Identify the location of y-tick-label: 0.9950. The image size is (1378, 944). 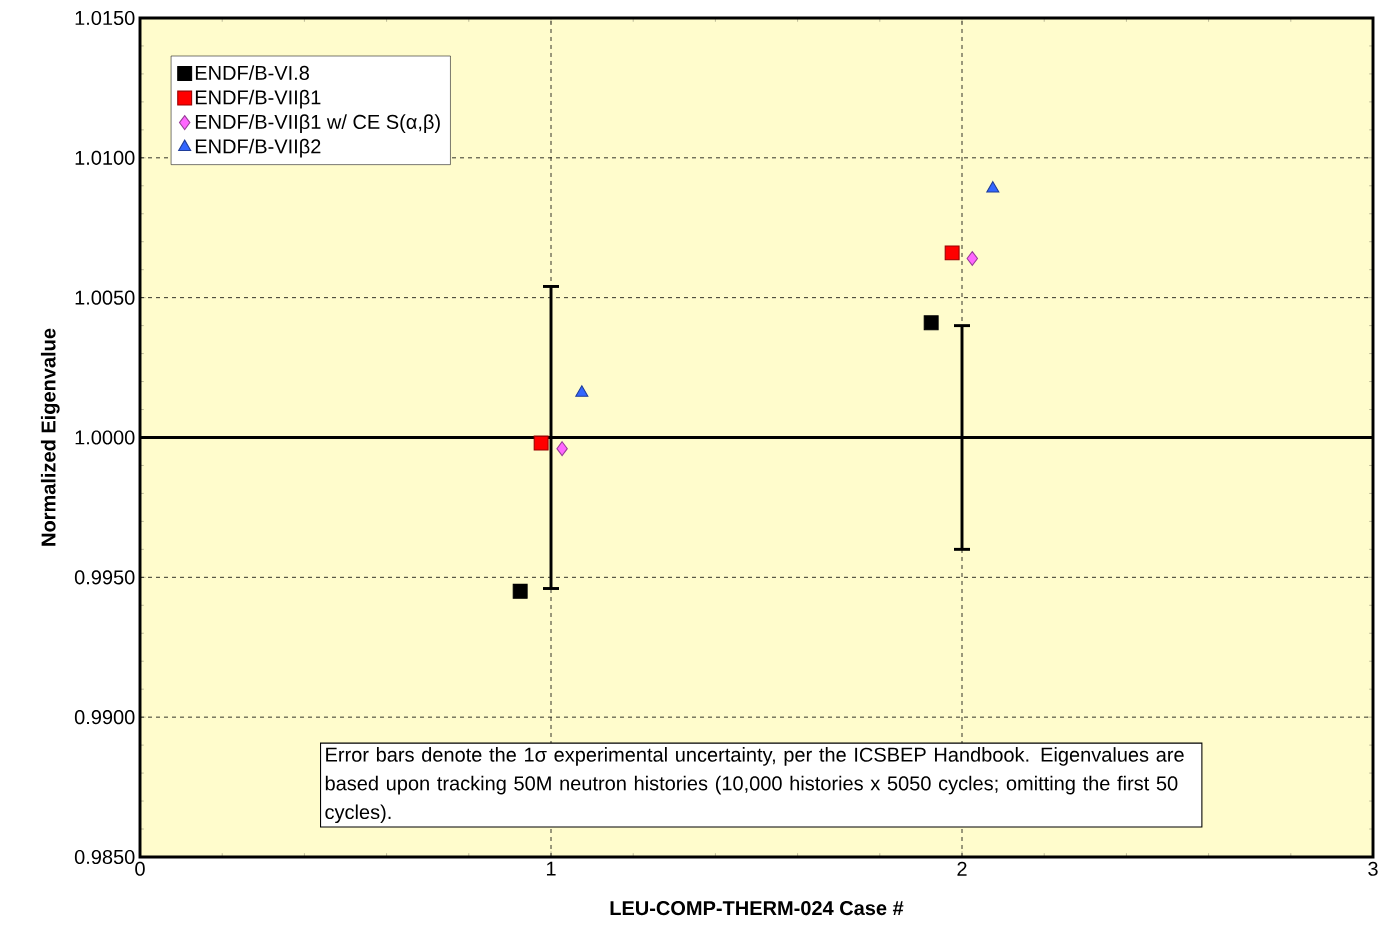
(104, 577).